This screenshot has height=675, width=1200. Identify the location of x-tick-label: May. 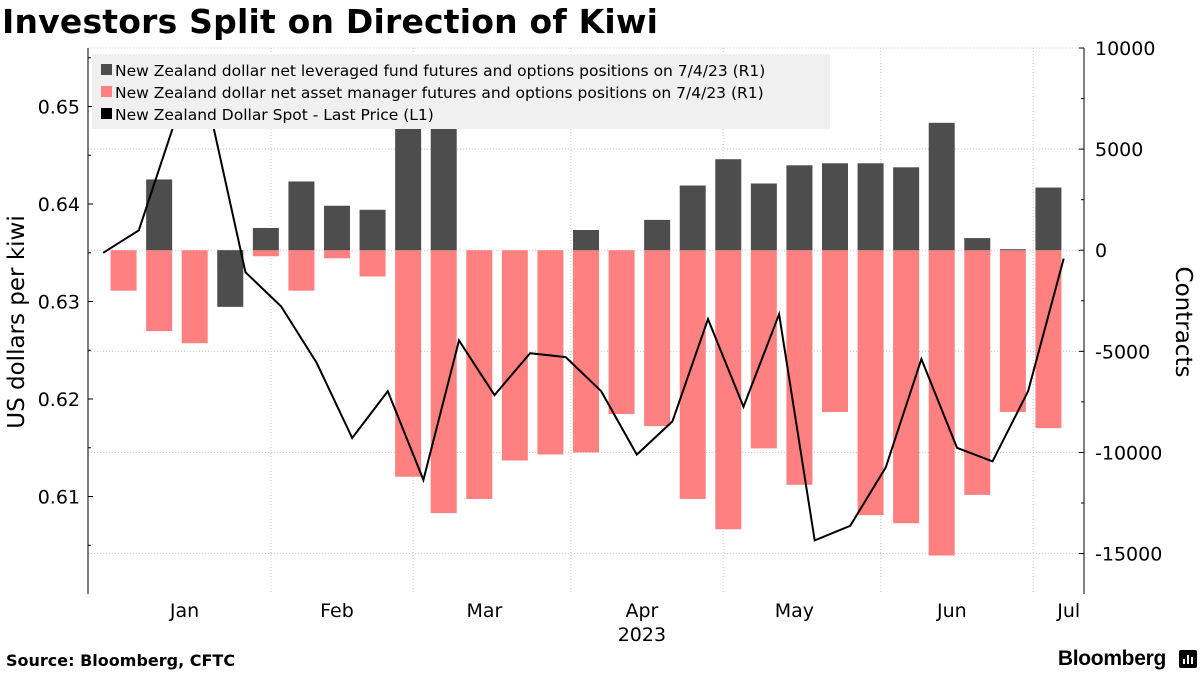
(794, 611).